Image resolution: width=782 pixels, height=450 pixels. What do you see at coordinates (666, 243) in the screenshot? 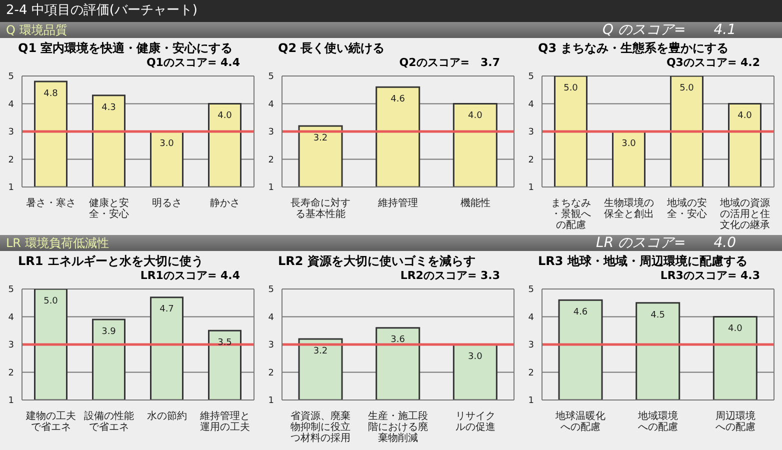
I see `text: LR のスコア= 4.0` at bounding box center [666, 243].